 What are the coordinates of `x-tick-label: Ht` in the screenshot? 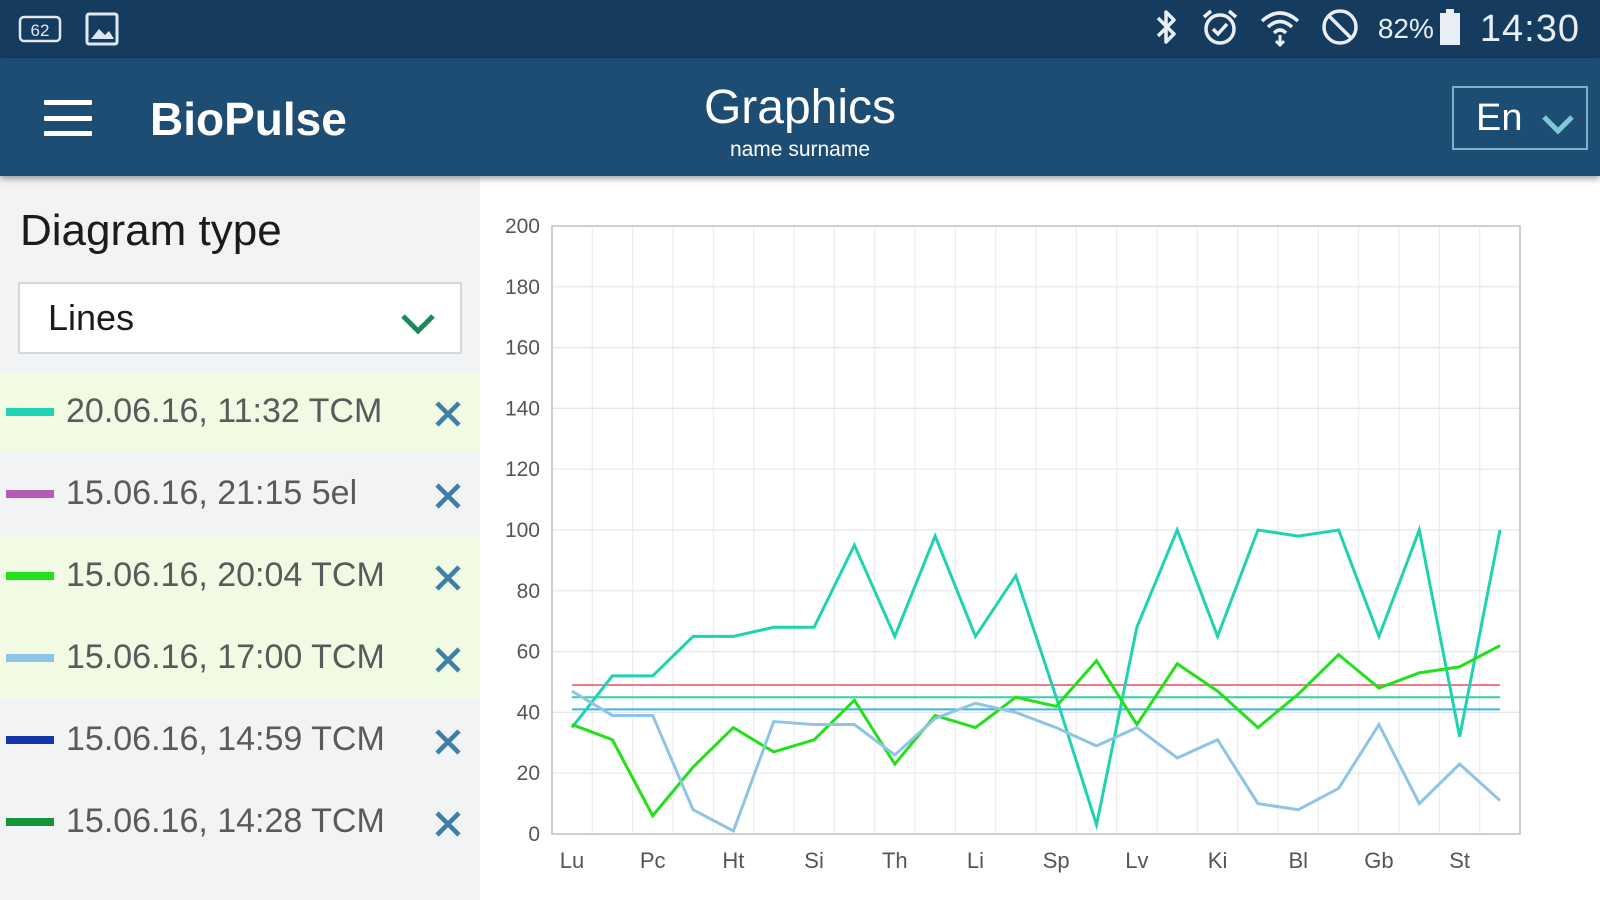 It's located at (733, 860).